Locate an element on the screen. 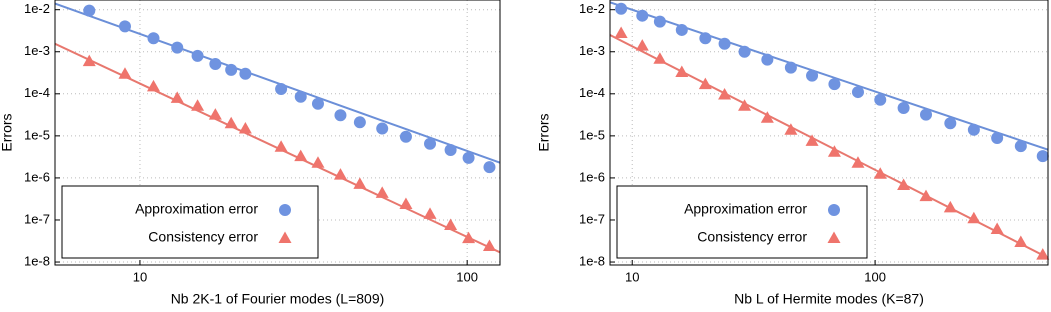 This screenshot has height=312, width=1051. legend-label: Consistency error is located at coordinates (752, 237).